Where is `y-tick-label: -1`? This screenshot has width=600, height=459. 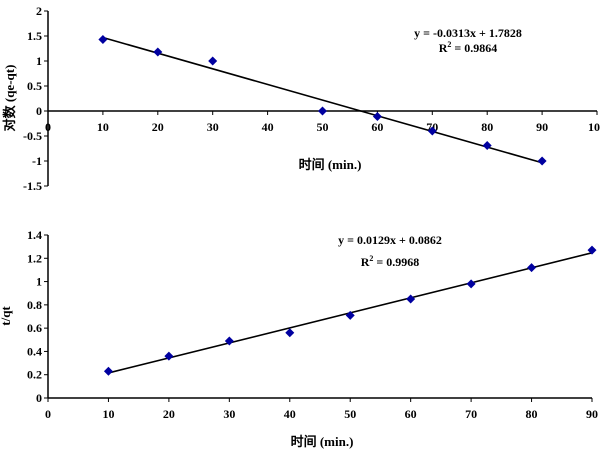 y-tick-label: -1 is located at coordinates (37, 161).